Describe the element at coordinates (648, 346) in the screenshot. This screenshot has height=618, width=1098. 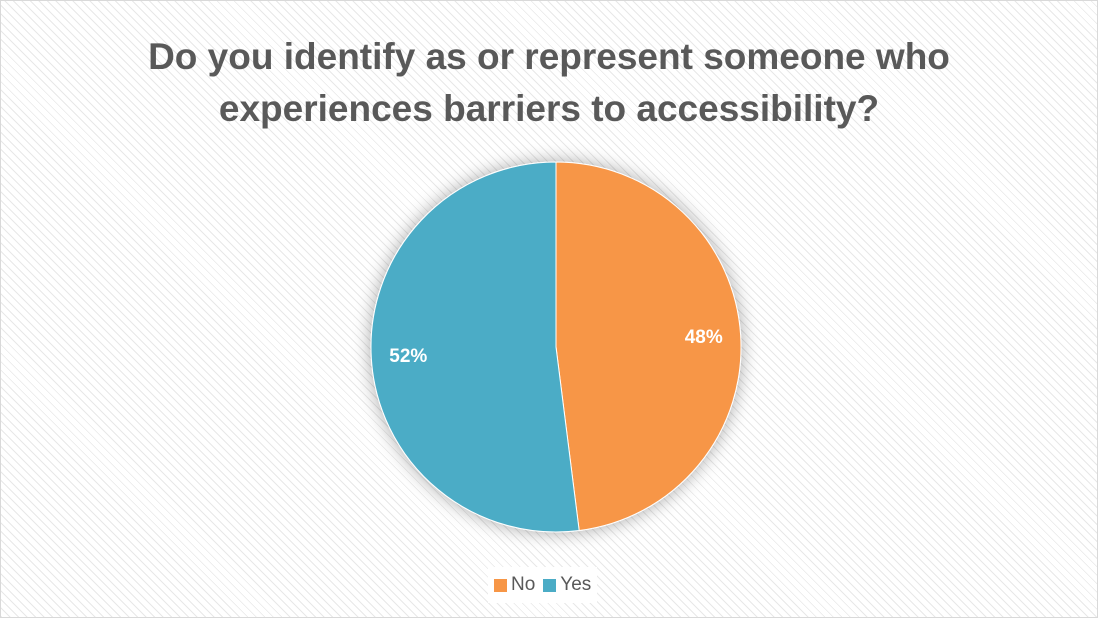
I see `pie-slice-no` at that location.